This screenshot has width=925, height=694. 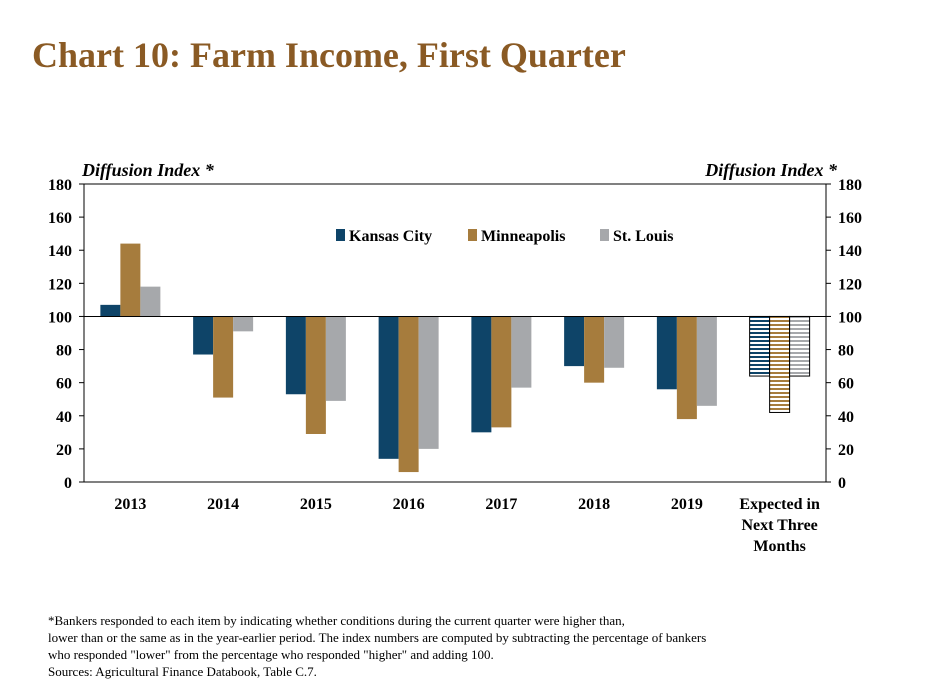 What do you see at coordinates (130, 504) in the screenshot?
I see `x-tick-label: 2013` at bounding box center [130, 504].